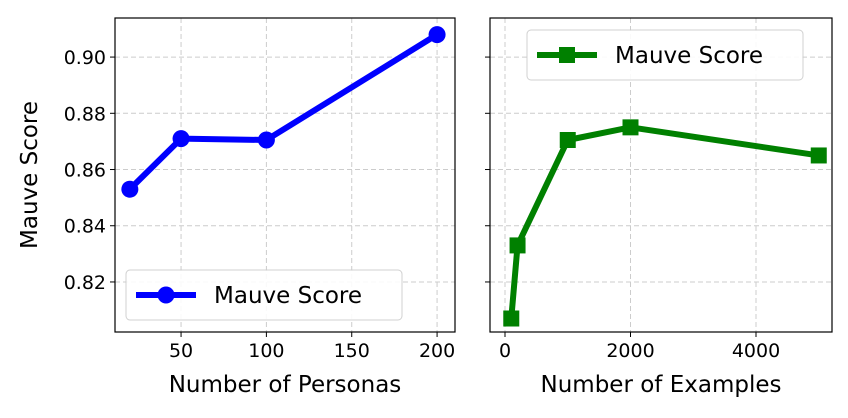 This screenshot has height=418, width=848. What do you see at coordinates (756, 351) in the screenshot?
I see `x-tick-label: 4000` at bounding box center [756, 351].